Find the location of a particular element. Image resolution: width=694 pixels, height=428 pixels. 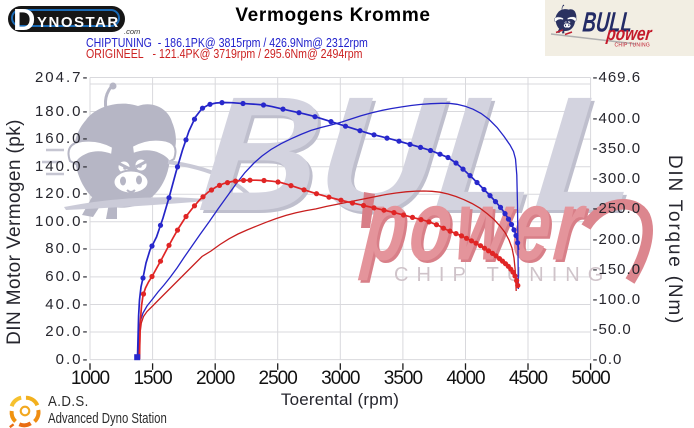

svg-text: BULL is located at coordinates (607, 23).